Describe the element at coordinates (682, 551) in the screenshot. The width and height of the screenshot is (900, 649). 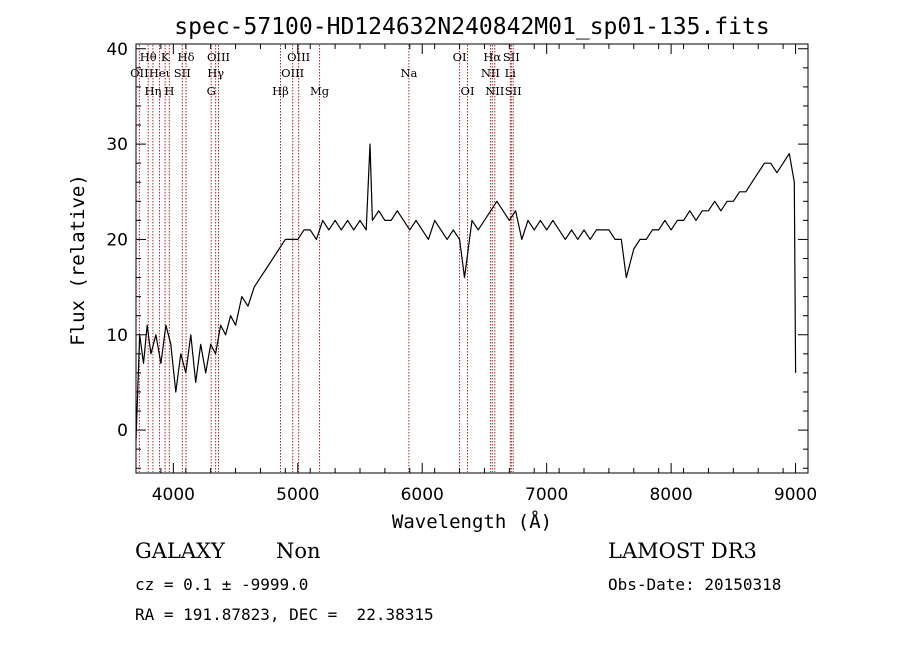
I see `survey-name: LAMOST DR3` at that location.